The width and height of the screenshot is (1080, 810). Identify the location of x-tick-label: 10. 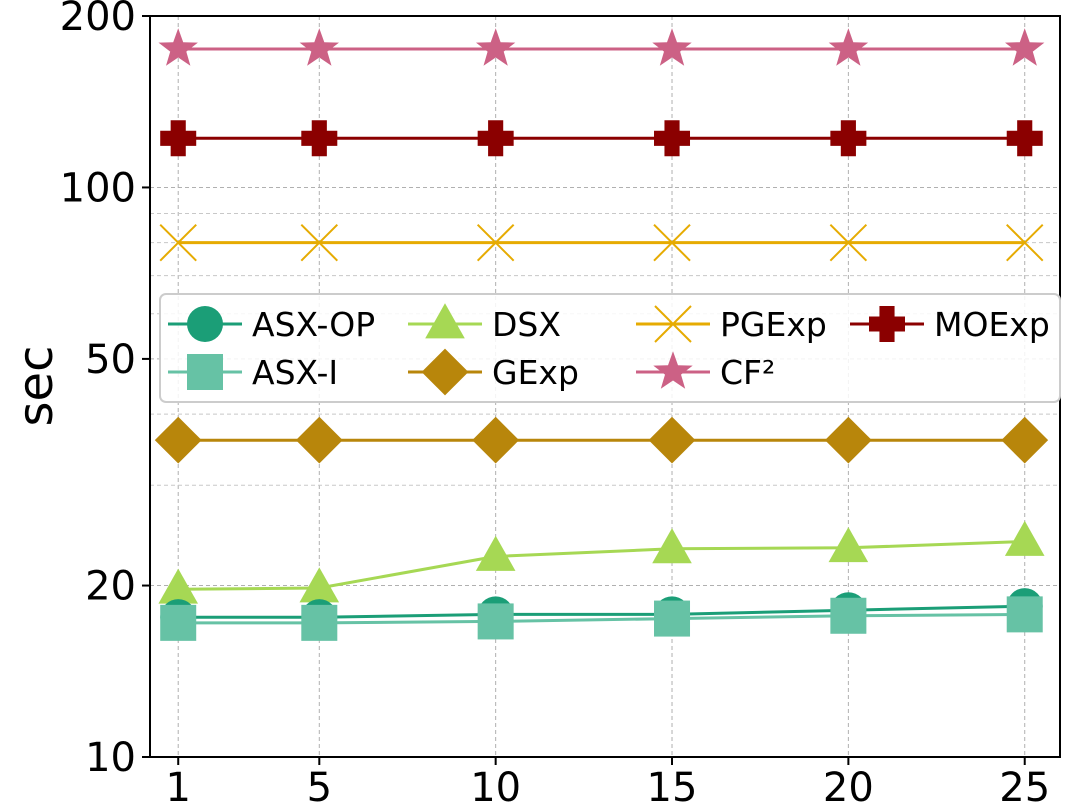
(495, 787).